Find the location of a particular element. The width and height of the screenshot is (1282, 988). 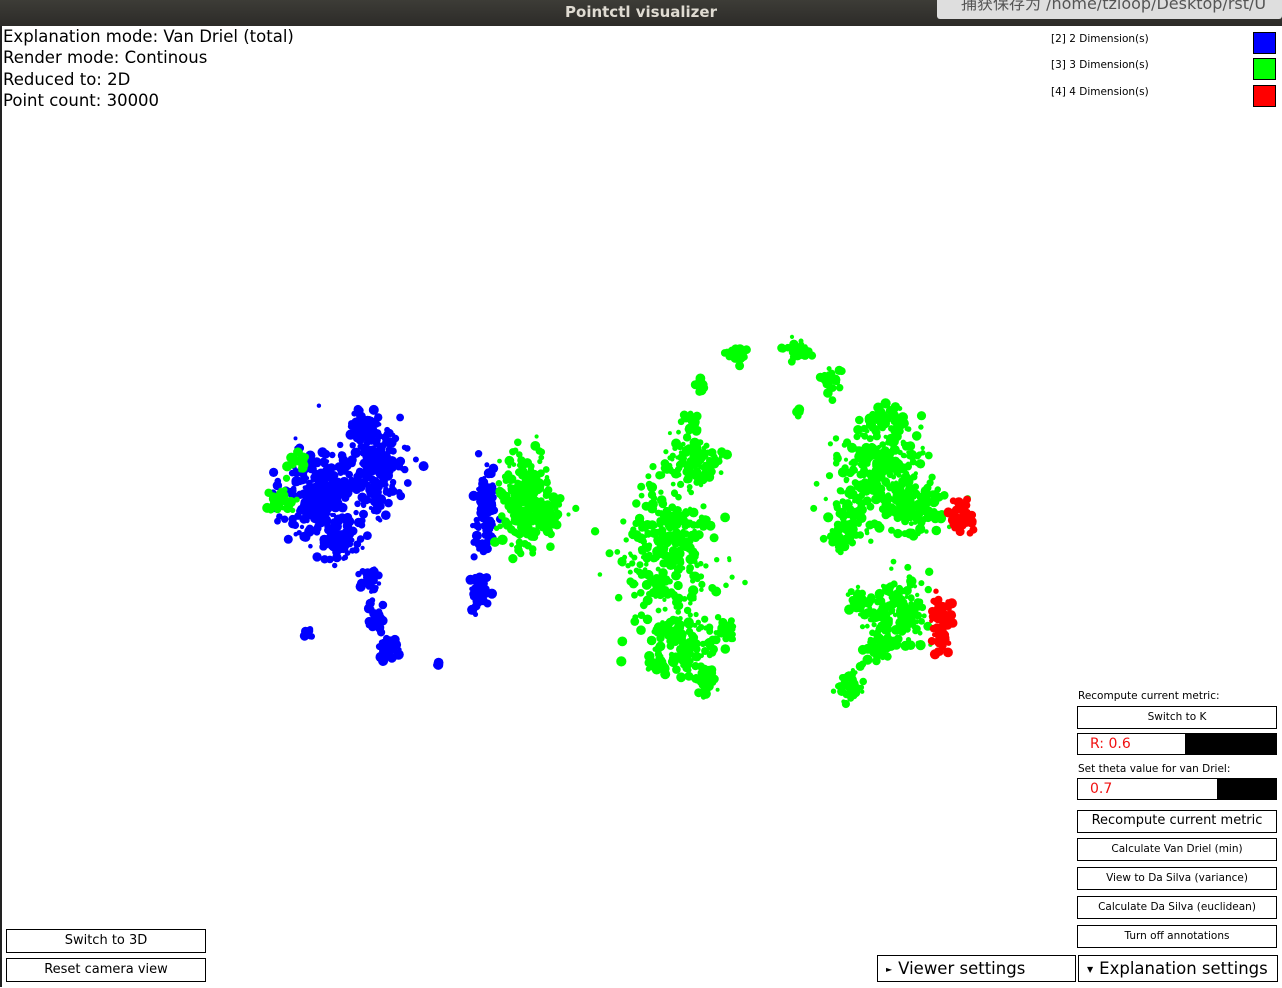

reset-camera-button: Reset camera view is located at coordinates (106, 970).